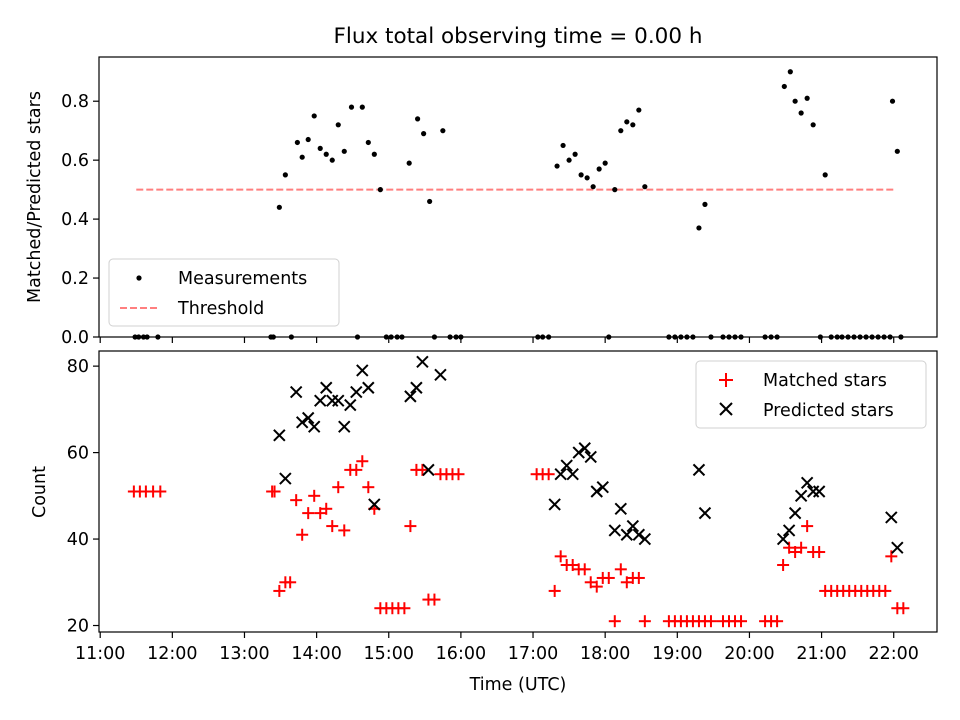 This screenshot has width=960, height=720. What do you see at coordinates (100, 654) in the screenshot?
I see `x-tick-label: 11:00` at bounding box center [100, 654].